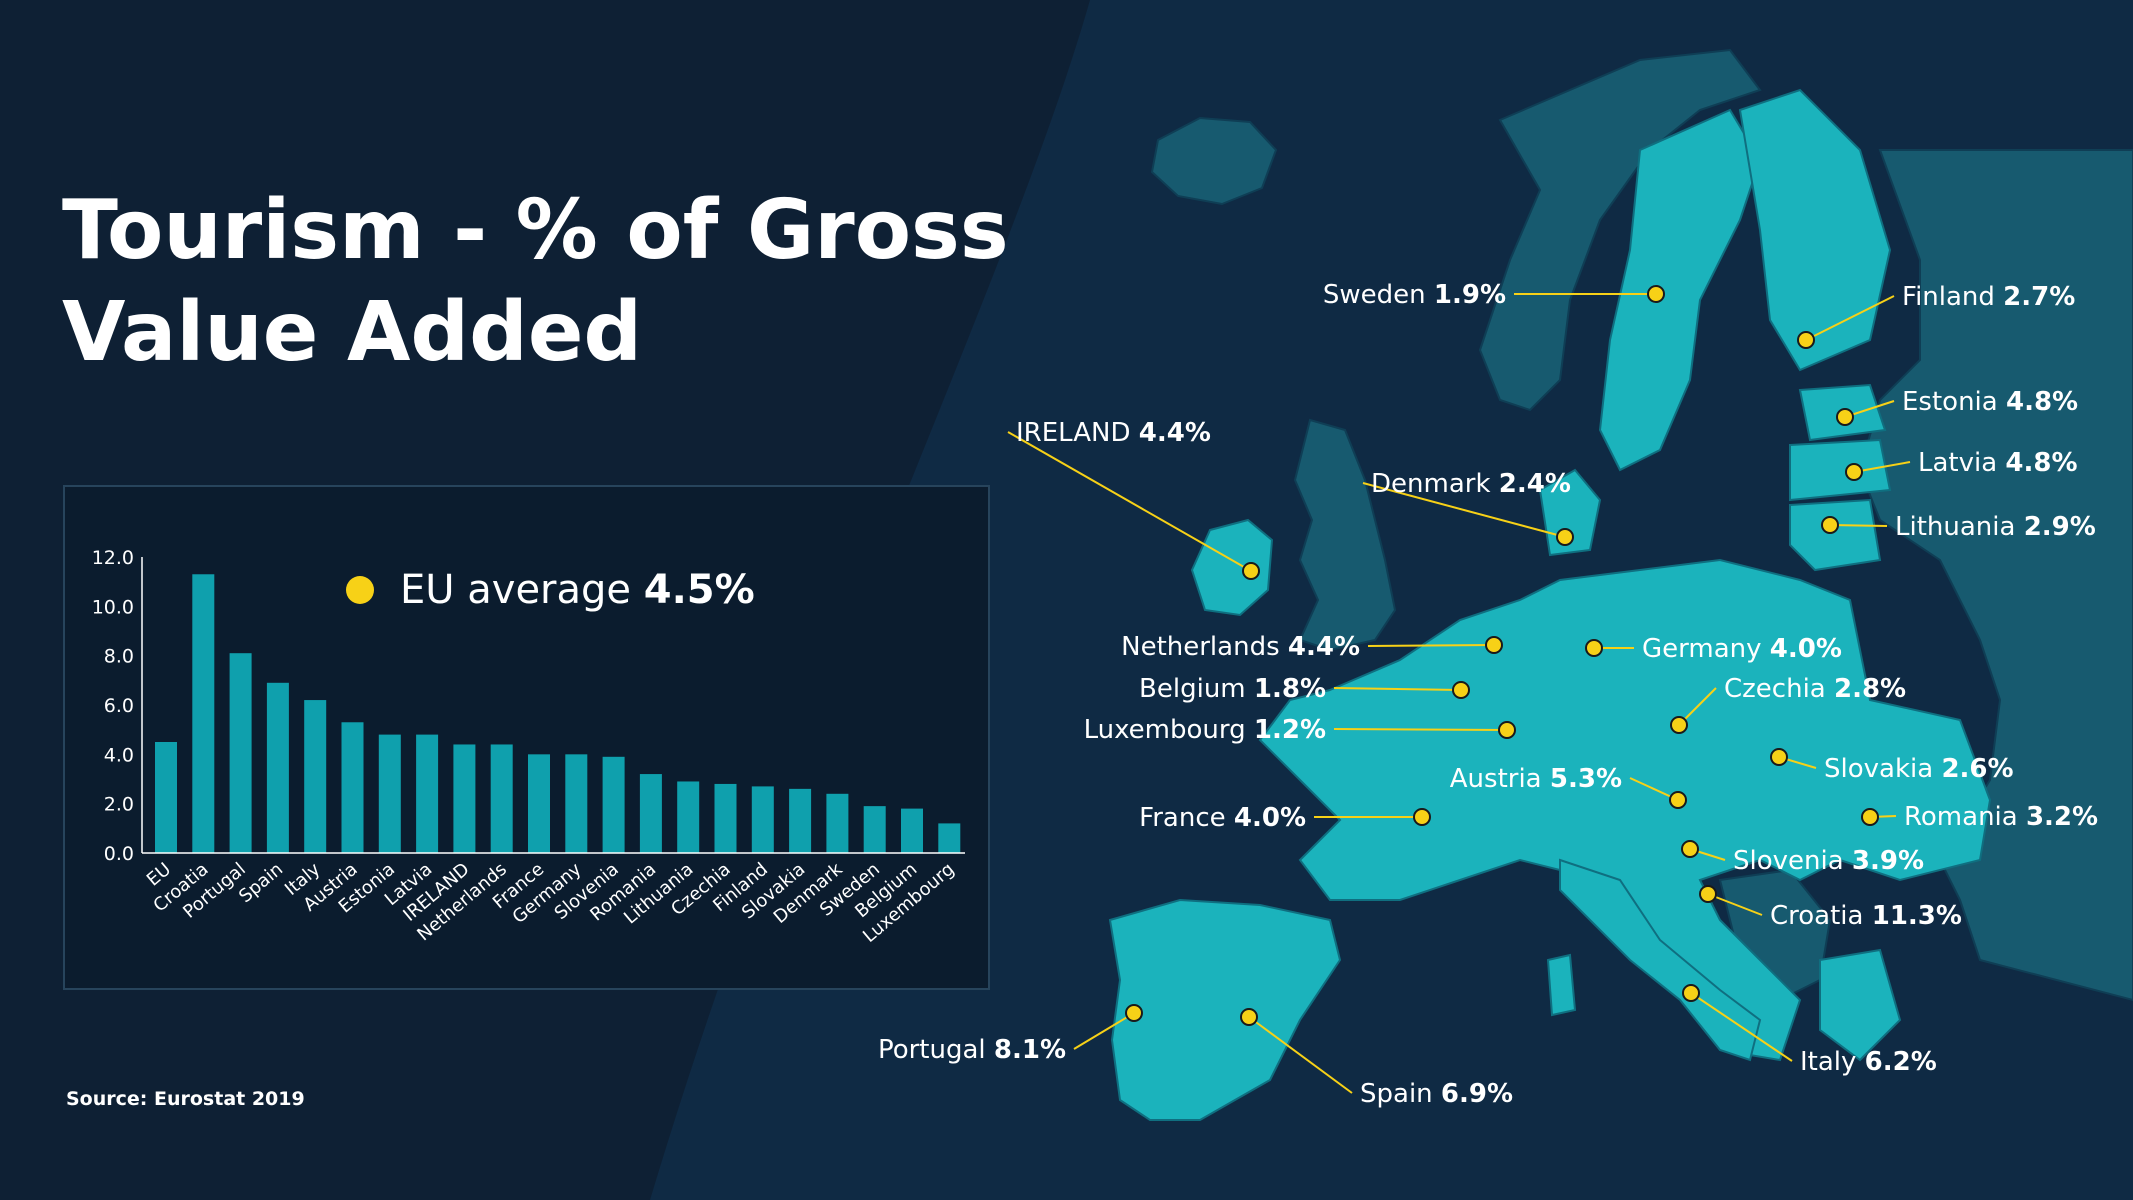 Image resolution: width=2133 pixels, height=1200 pixels. Describe the element at coordinates (1806, 340) in the screenshot. I see `marker-finland` at that location.